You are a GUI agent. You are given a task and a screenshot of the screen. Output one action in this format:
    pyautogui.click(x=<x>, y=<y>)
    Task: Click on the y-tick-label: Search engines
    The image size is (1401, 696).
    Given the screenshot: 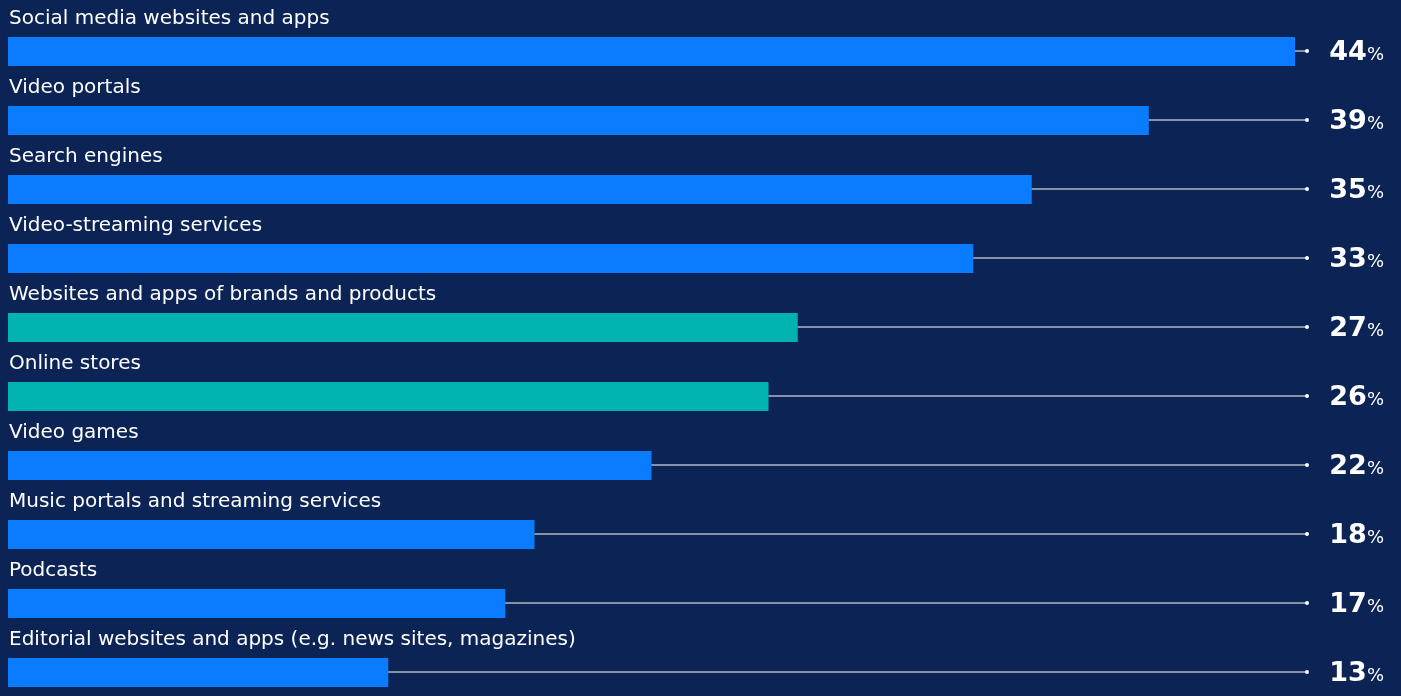 What is the action you would take?
    pyautogui.click(x=86, y=155)
    